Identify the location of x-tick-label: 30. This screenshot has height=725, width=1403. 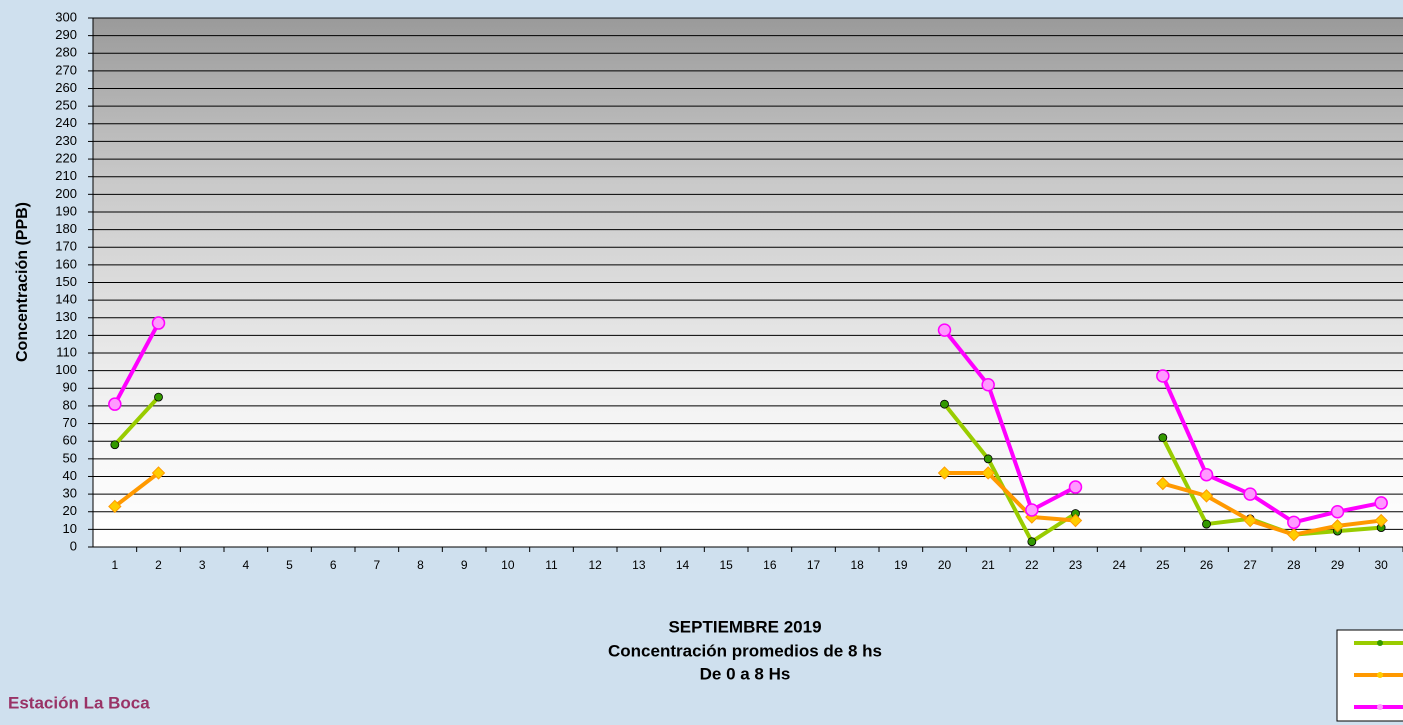
(1381, 565).